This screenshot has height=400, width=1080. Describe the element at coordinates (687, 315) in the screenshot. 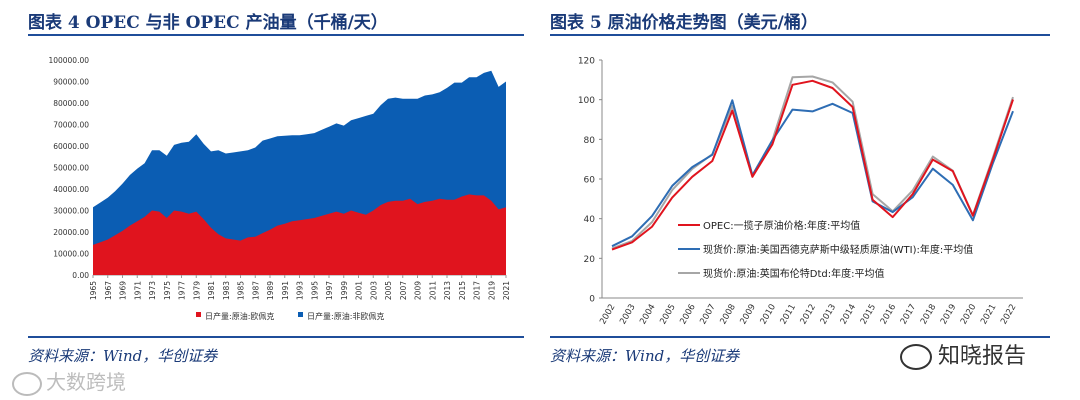

I see `x-tick-label: 2006` at that location.